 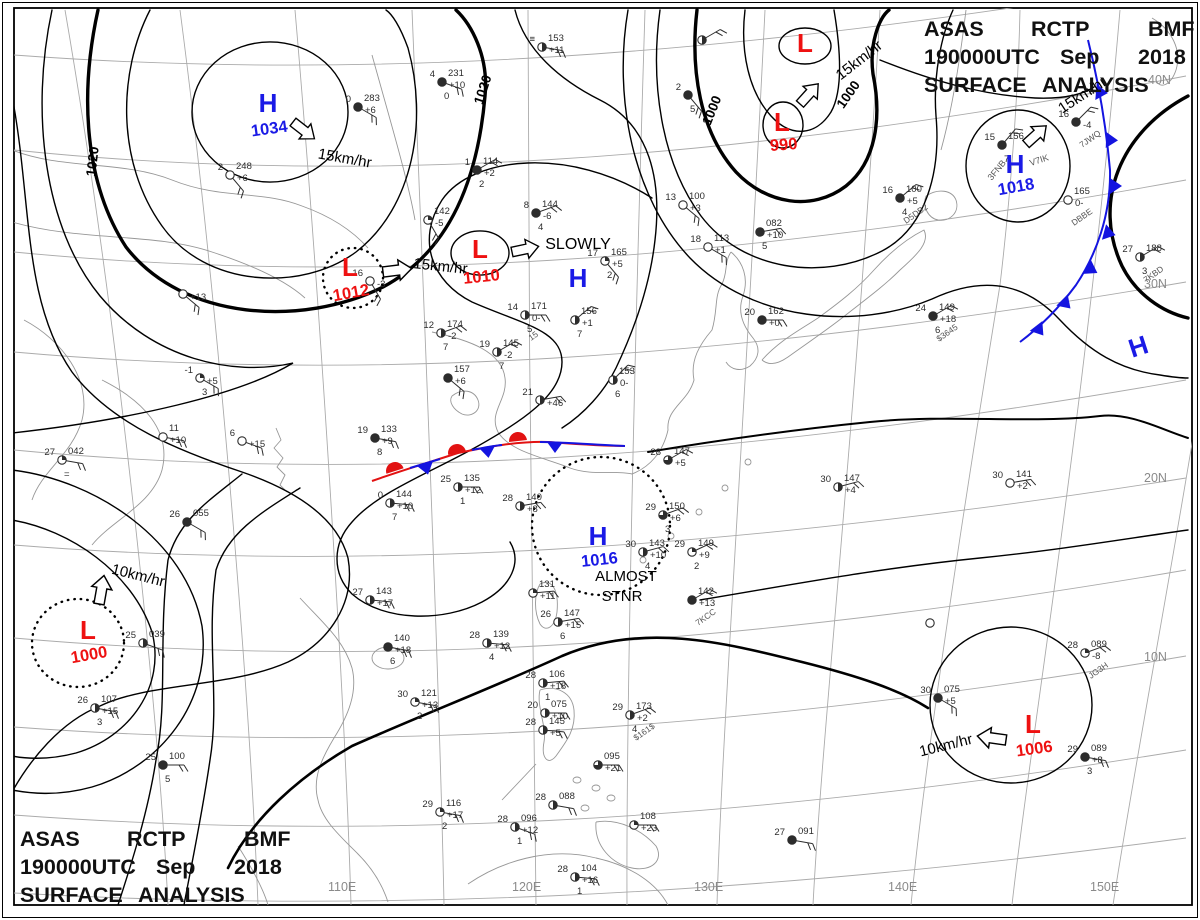 What do you see at coordinates (235, 180) in the screenshot?
I see `station-plot: 2 248+6` at bounding box center [235, 180].